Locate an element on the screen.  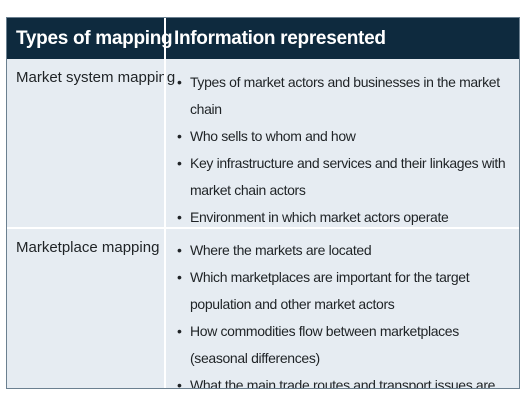
list-item-text: Who sells to whom and how is located at coordinates (273, 136).